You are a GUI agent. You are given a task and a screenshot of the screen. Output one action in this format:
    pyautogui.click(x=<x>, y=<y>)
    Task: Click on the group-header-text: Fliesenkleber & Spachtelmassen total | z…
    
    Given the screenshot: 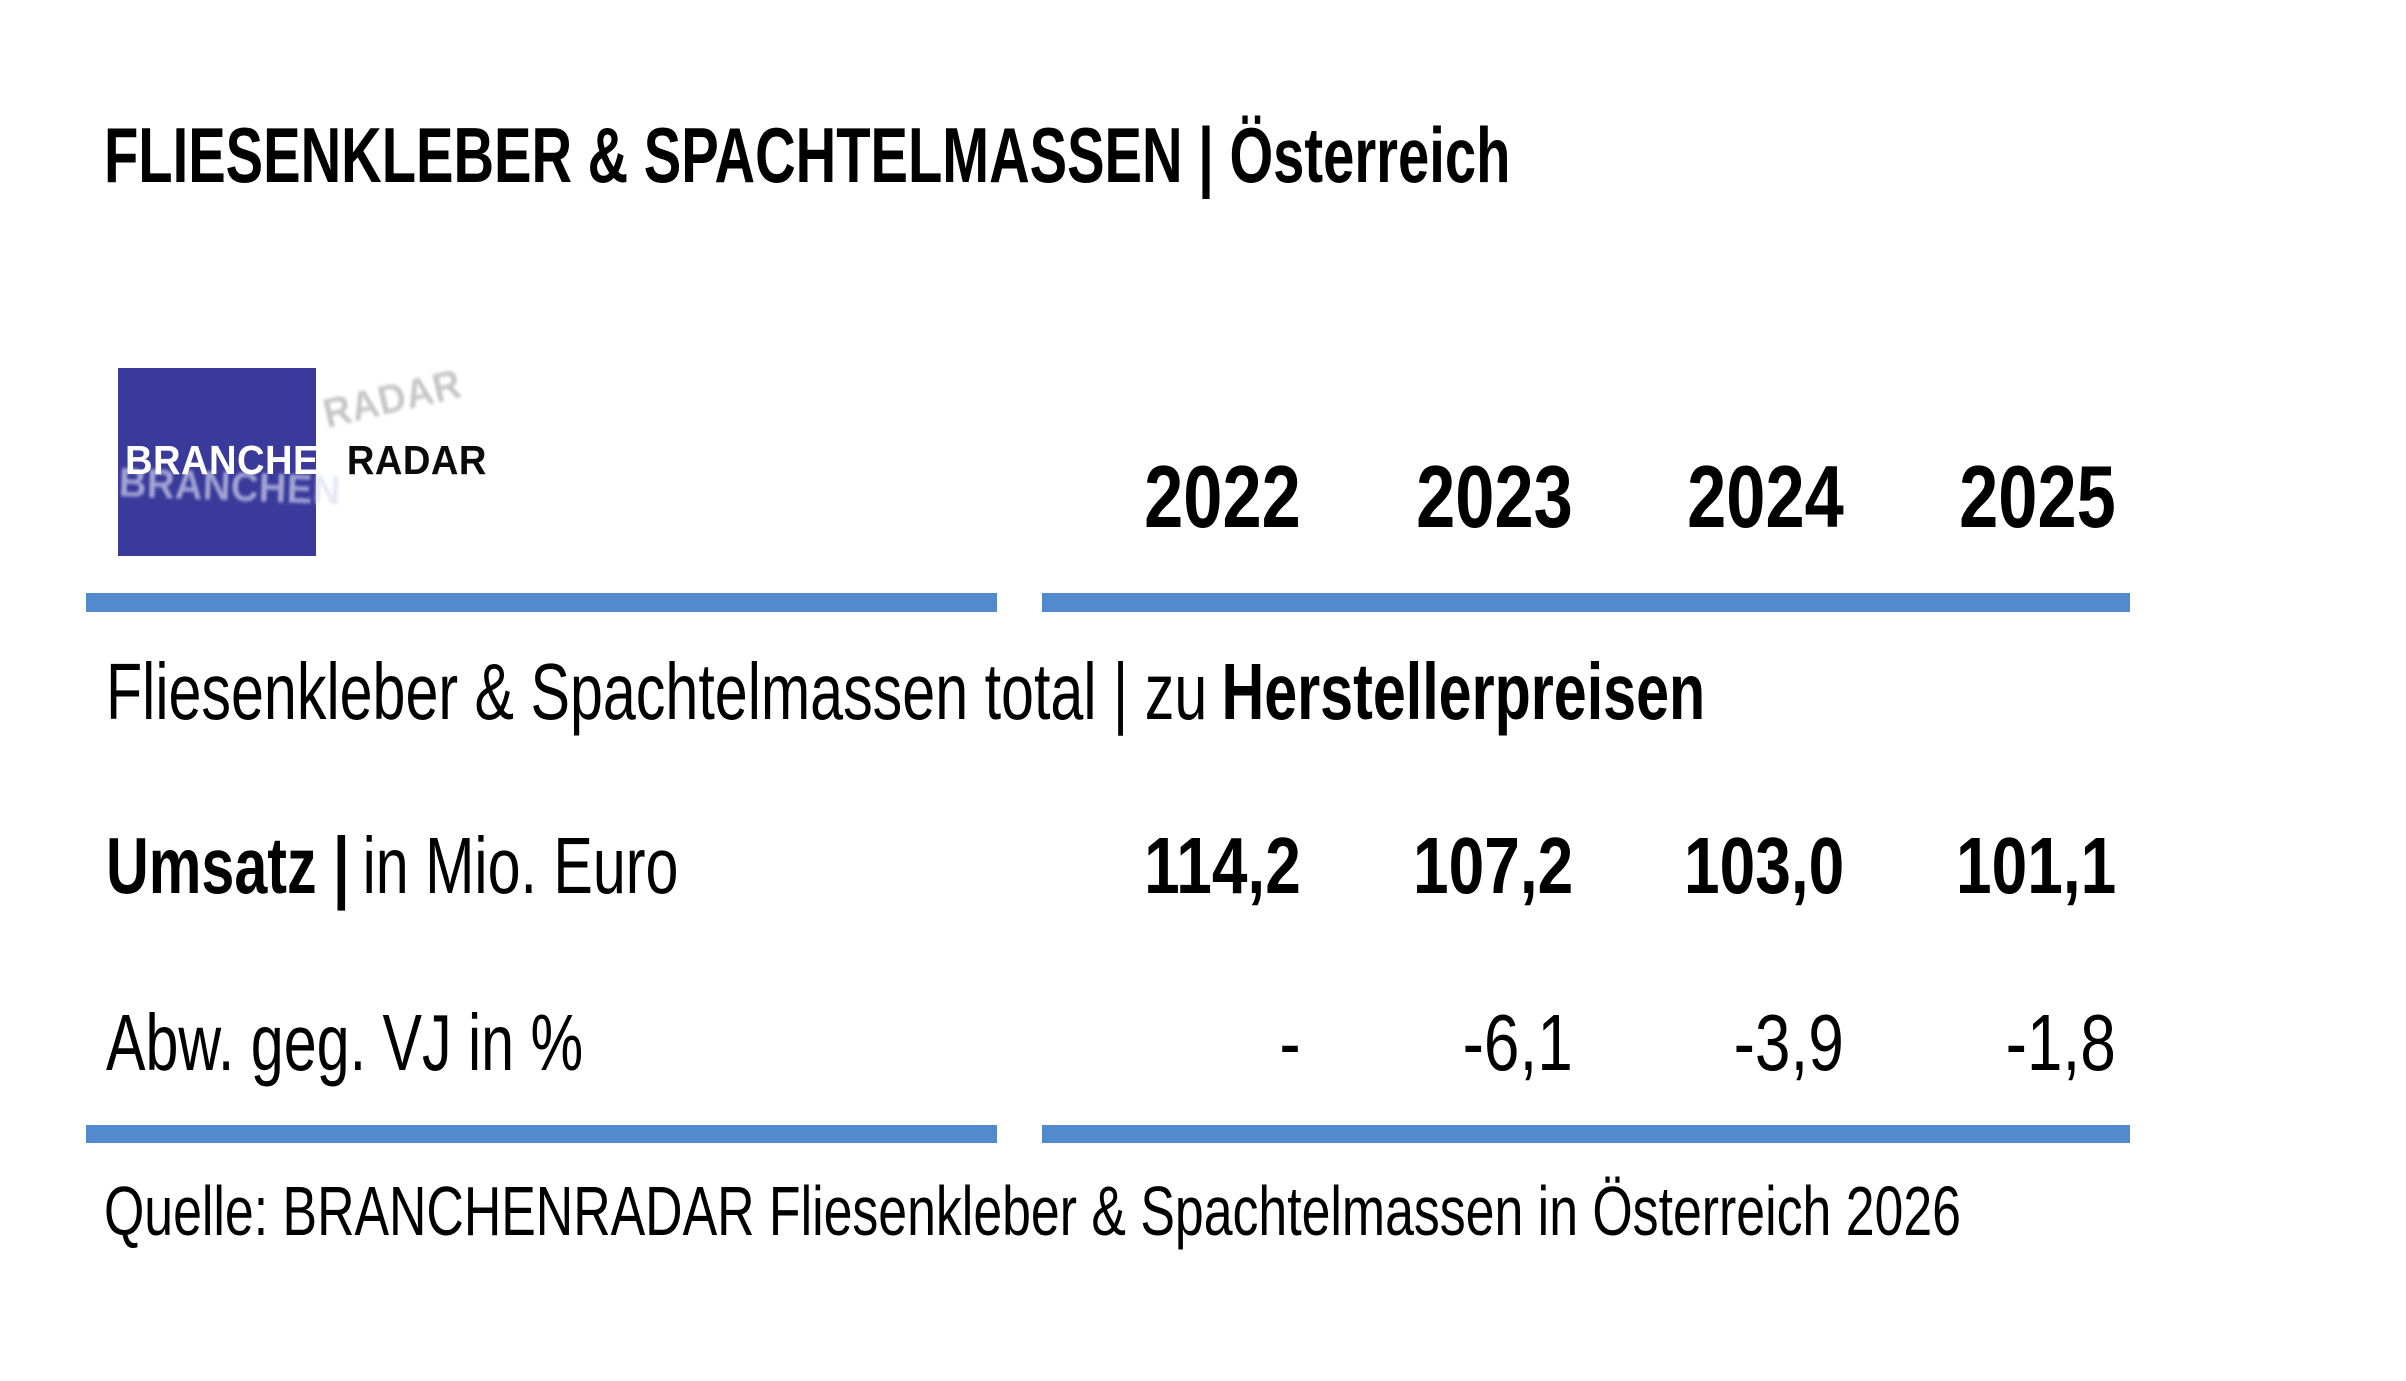 What is the action you would take?
    pyautogui.click(x=905, y=692)
    